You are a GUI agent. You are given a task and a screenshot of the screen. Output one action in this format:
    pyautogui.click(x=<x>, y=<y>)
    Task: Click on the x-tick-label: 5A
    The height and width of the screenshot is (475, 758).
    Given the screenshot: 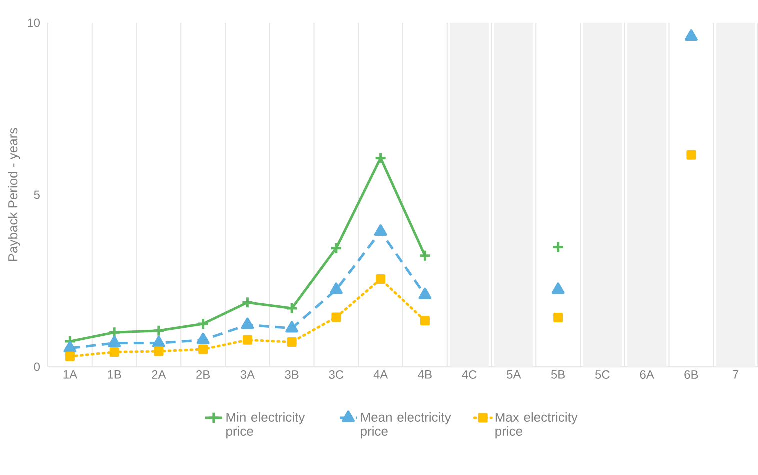 What is the action you would take?
    pyautogui.click(x=514, y=374)
    